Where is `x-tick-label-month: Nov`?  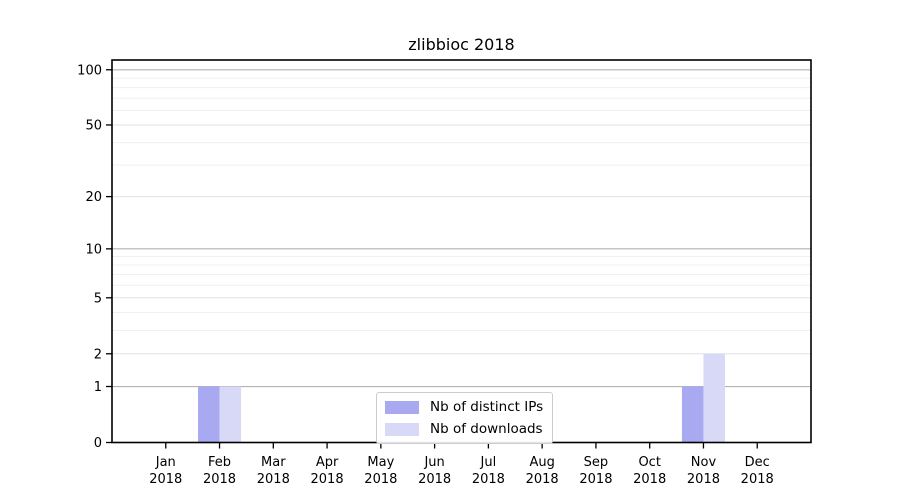 x-tick-label-month: Nov is located at coordinates (704, 462).